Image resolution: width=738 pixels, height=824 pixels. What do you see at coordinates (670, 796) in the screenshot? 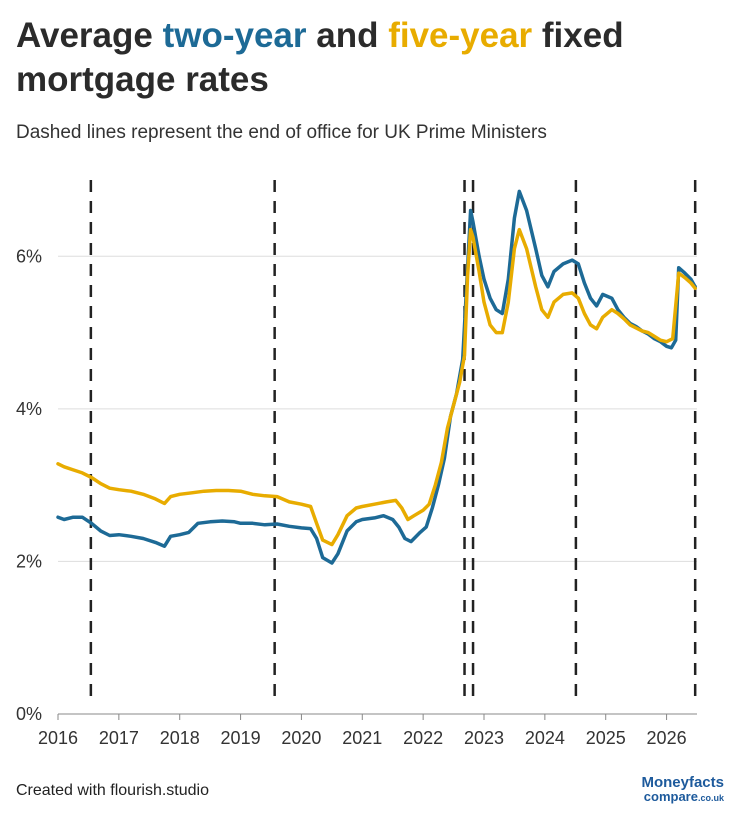
I see `logo-compare: compare` at bounding box center [670, 796].